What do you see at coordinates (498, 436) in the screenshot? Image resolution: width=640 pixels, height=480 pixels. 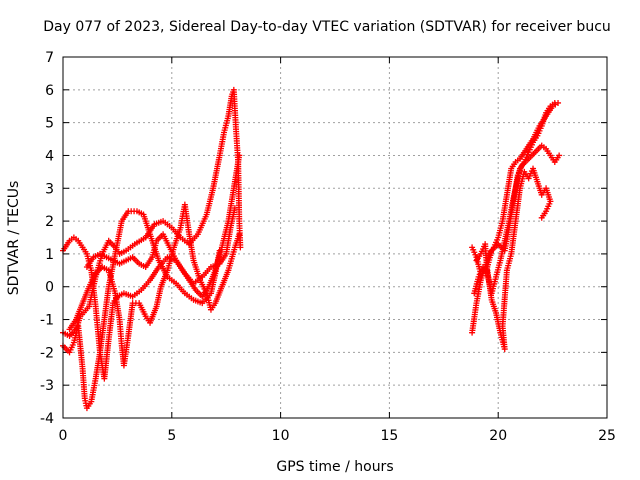 I see `x-tick-label: 20` at bounding box center [498, 436].